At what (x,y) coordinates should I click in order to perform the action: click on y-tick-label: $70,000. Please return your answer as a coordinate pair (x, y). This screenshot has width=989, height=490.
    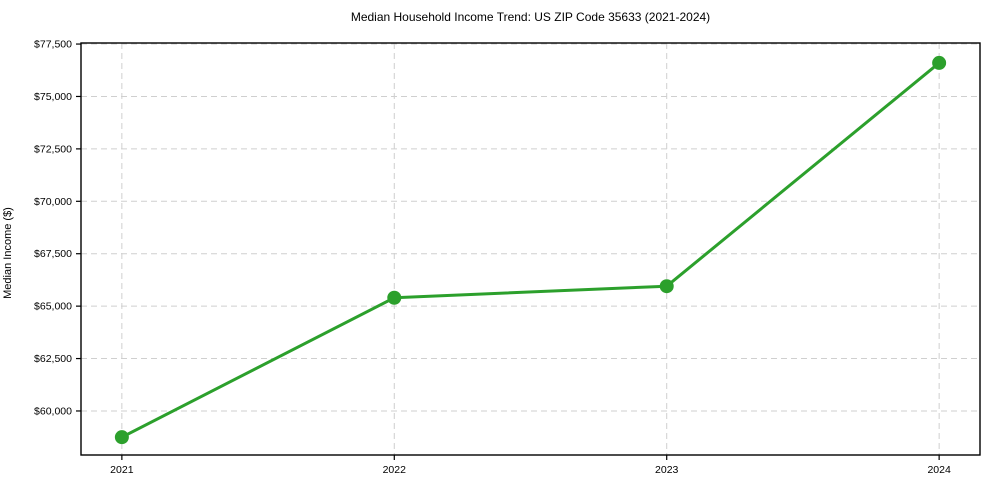
    Looking at the image, I should click on (53, 202).